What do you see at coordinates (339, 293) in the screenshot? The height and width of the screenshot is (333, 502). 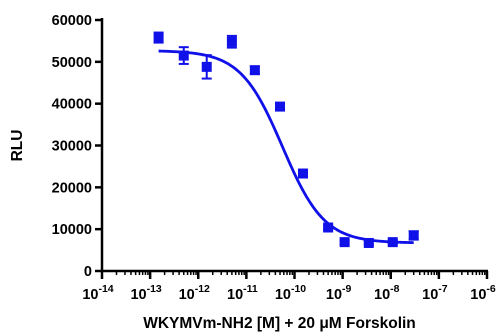 I see `x-tick-label: 10⁻⁹` at bounding box center [339, 293].